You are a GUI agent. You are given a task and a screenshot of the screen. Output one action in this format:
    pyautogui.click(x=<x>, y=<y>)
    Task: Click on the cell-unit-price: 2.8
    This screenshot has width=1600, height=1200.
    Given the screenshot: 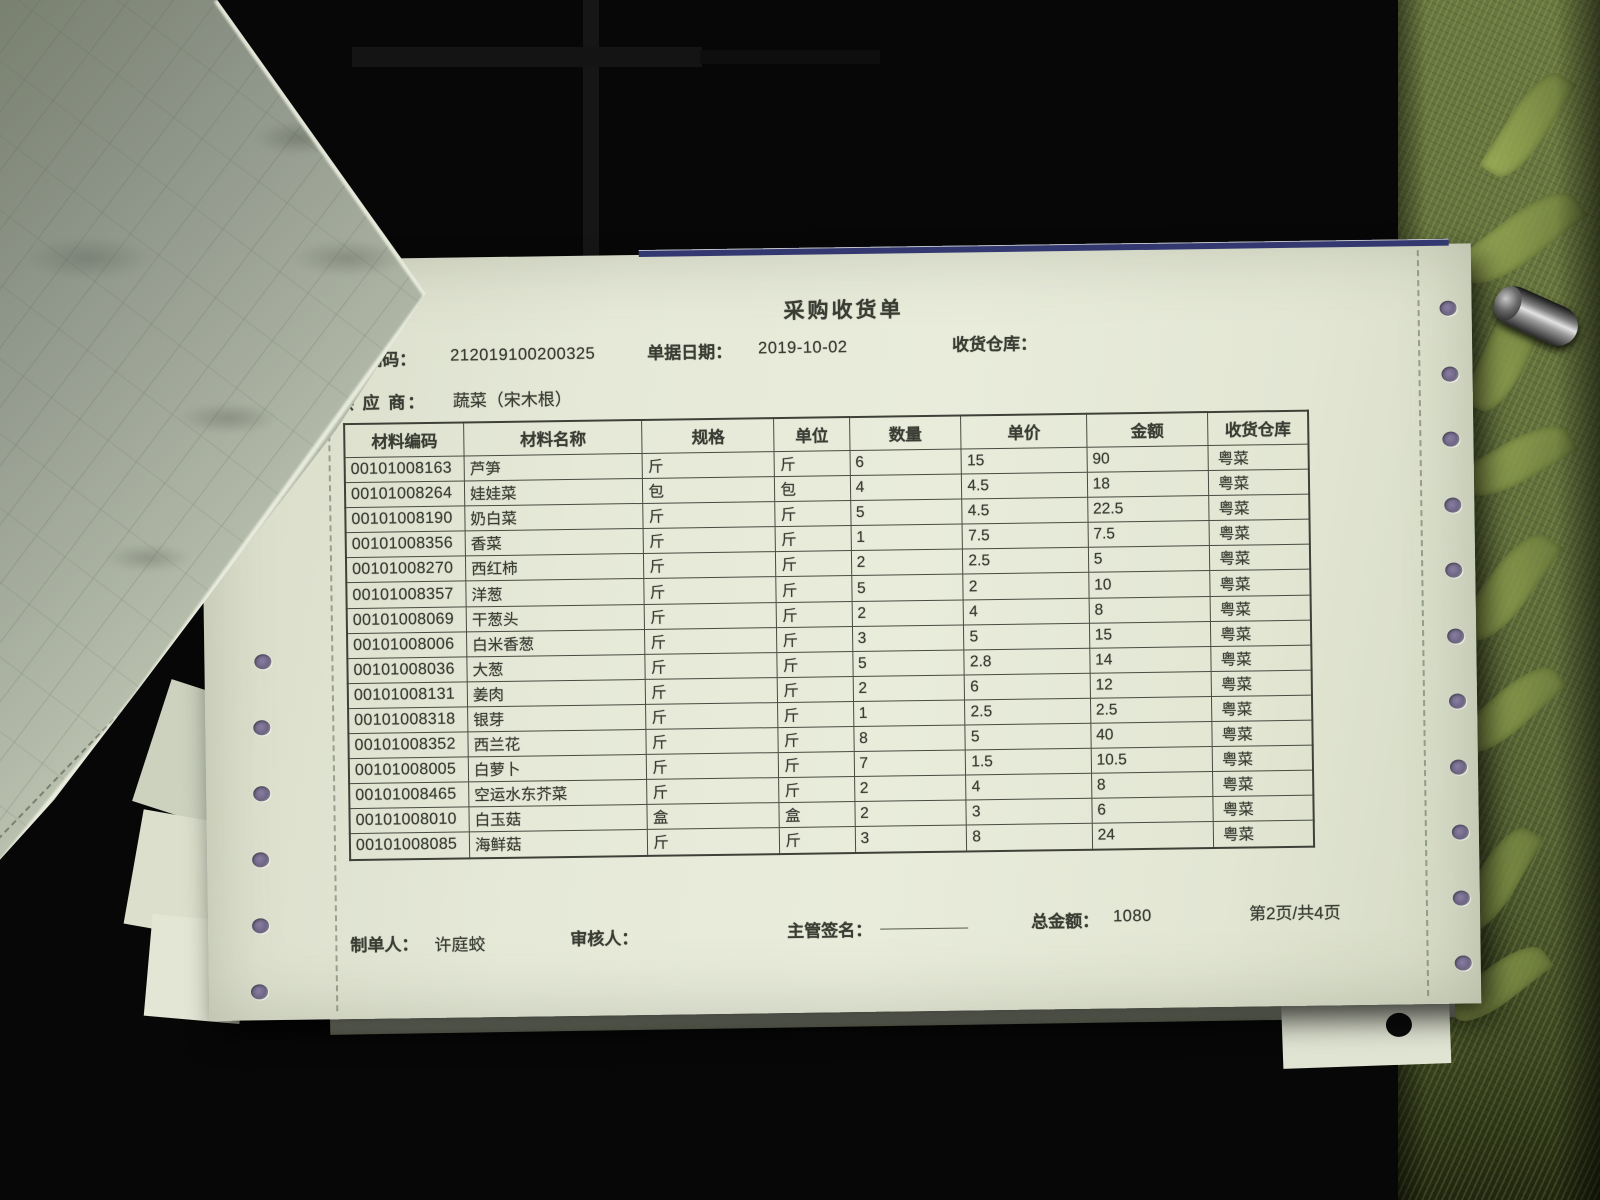 What is the action you would take?
    pyautogui.click(x=1027, y=661)
    